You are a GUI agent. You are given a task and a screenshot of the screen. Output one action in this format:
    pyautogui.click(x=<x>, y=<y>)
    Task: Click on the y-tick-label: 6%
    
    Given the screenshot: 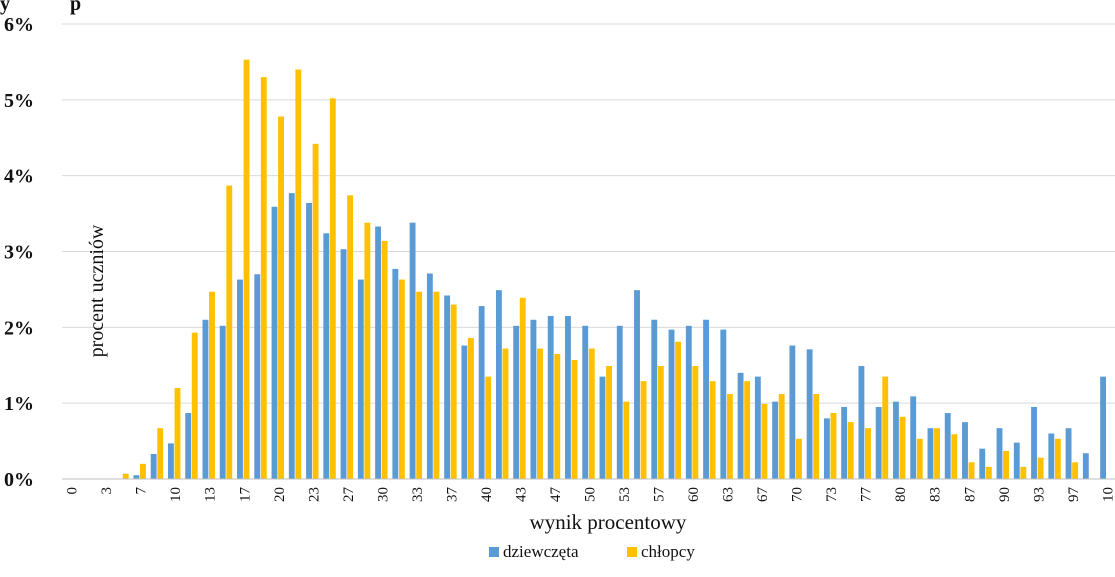 What is the action you would take?
    pyautogui.click(x=19, y=25)
    